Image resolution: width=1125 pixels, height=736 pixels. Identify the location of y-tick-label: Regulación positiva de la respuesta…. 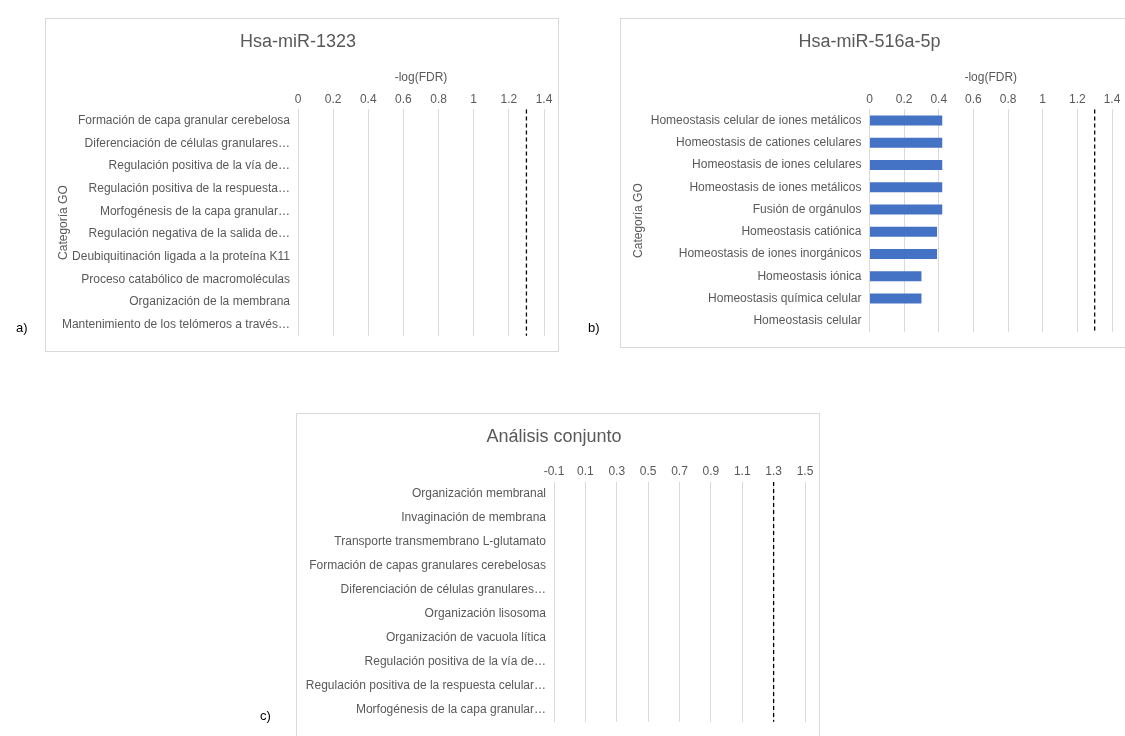
(189, 187).